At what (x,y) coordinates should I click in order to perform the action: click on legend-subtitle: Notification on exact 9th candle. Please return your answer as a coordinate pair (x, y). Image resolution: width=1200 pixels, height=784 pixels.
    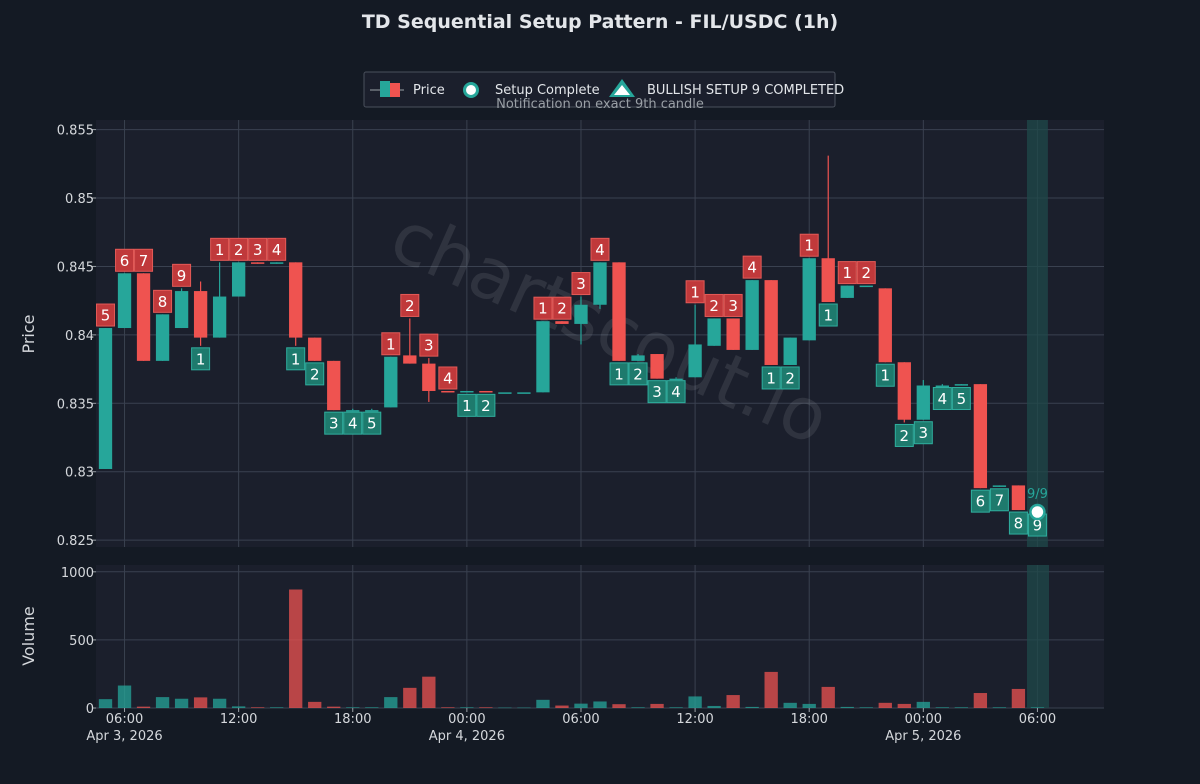
    Looking at the image, I should click on (600, 104).